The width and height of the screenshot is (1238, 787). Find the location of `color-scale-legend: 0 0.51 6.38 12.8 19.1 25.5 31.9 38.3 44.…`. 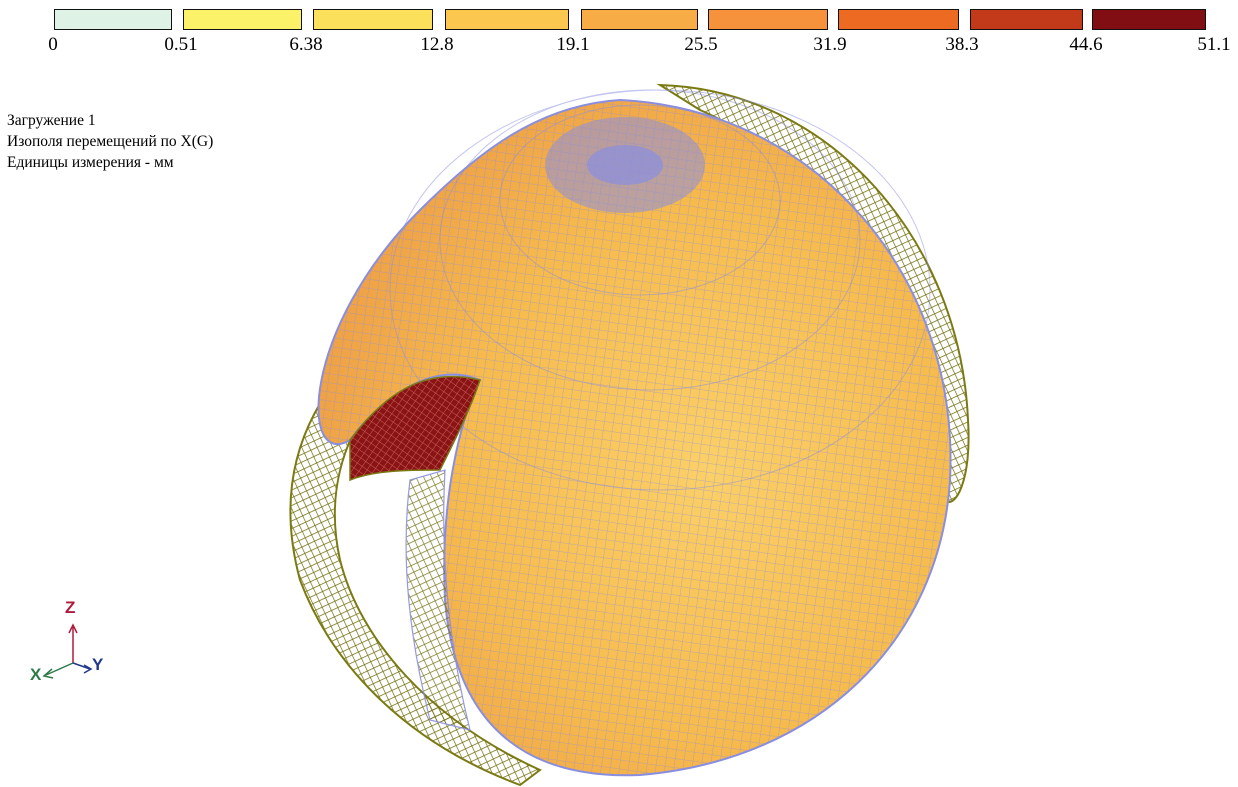

color-scale-legend: 0 0.51 6.38 12.8 19.1 25.5 31.9 38.3 44.… is located at coordinates (619, 30).